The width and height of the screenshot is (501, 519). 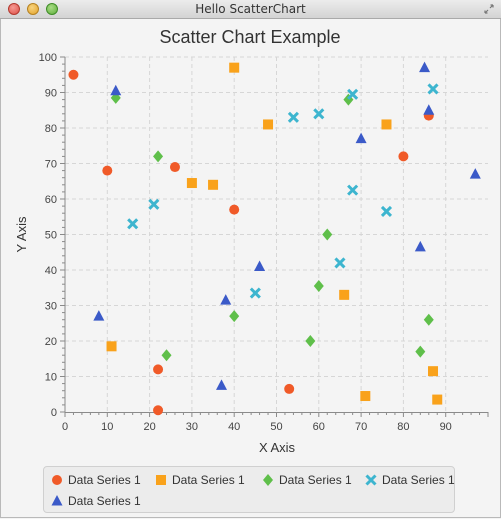 What do you see at coordinates (51, 378) in the screenshot?
I see `y-tick-label: 10` at bounding box center [51, 378].